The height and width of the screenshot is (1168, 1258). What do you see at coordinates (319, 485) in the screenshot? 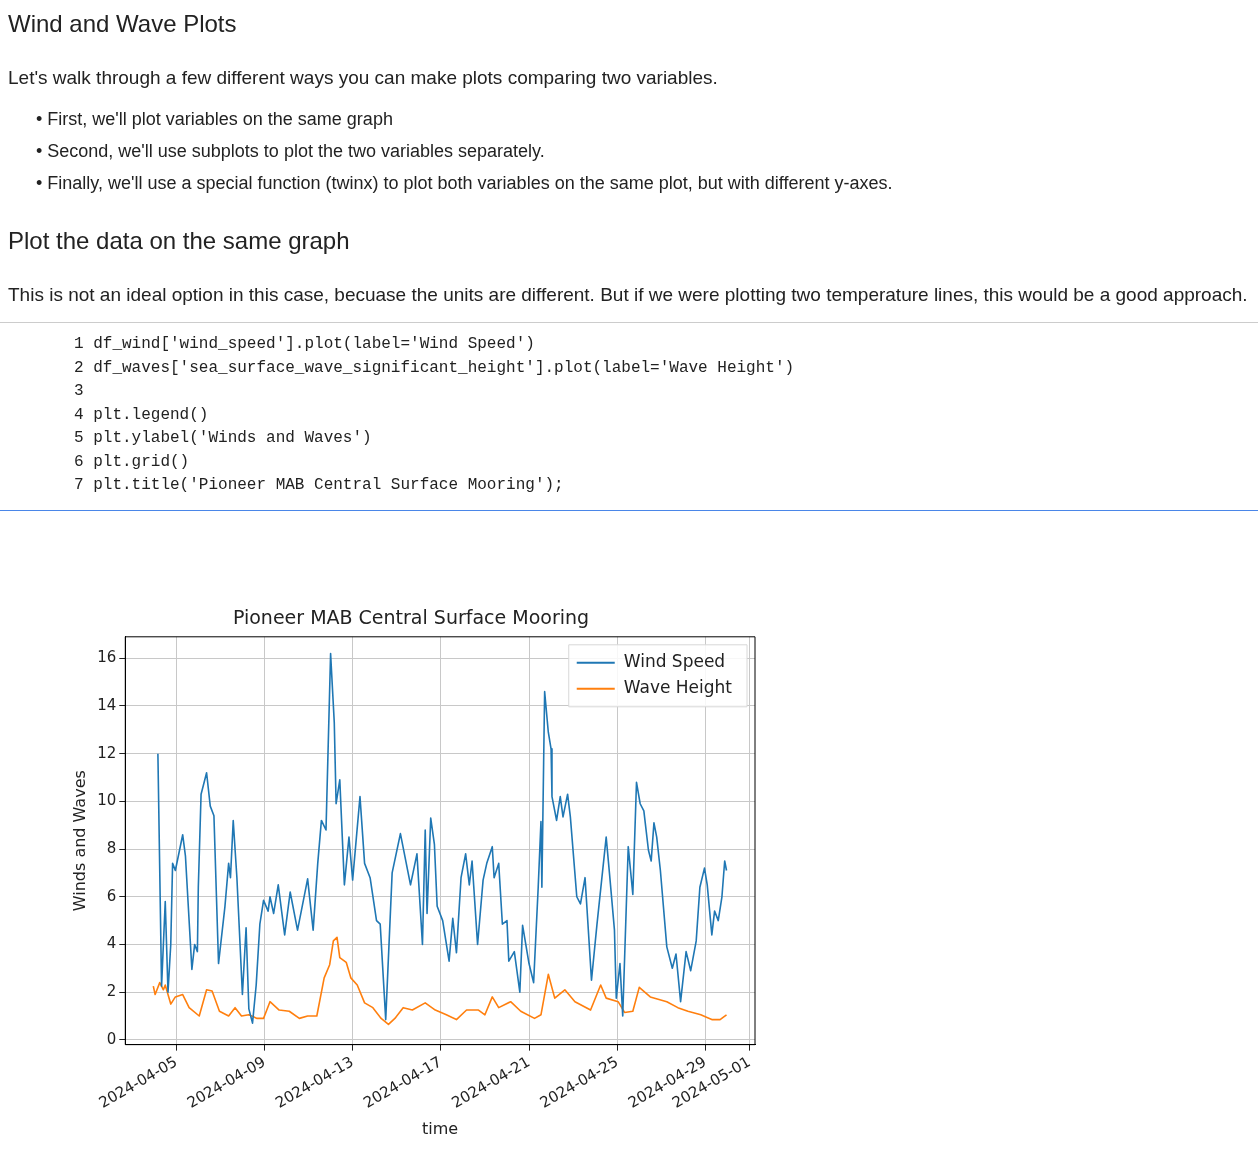
I see `text: 7 plt.title('Pioneer MAB Central Surface Mooring');` at bounding box center [319, 485].